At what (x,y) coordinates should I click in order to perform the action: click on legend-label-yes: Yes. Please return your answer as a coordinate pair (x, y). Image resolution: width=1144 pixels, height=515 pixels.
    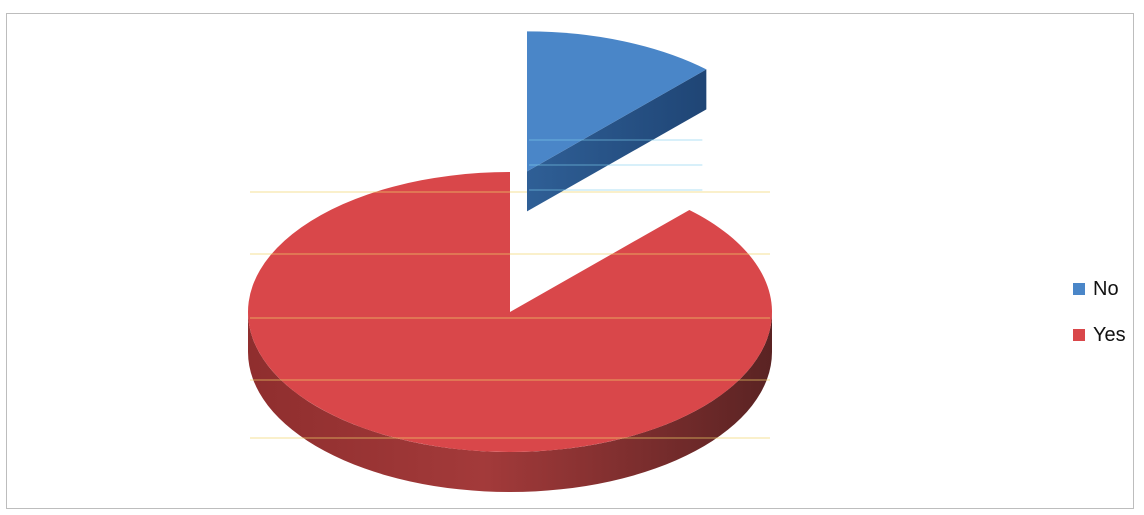
    Looking at the image, I should click on (1109, 334).